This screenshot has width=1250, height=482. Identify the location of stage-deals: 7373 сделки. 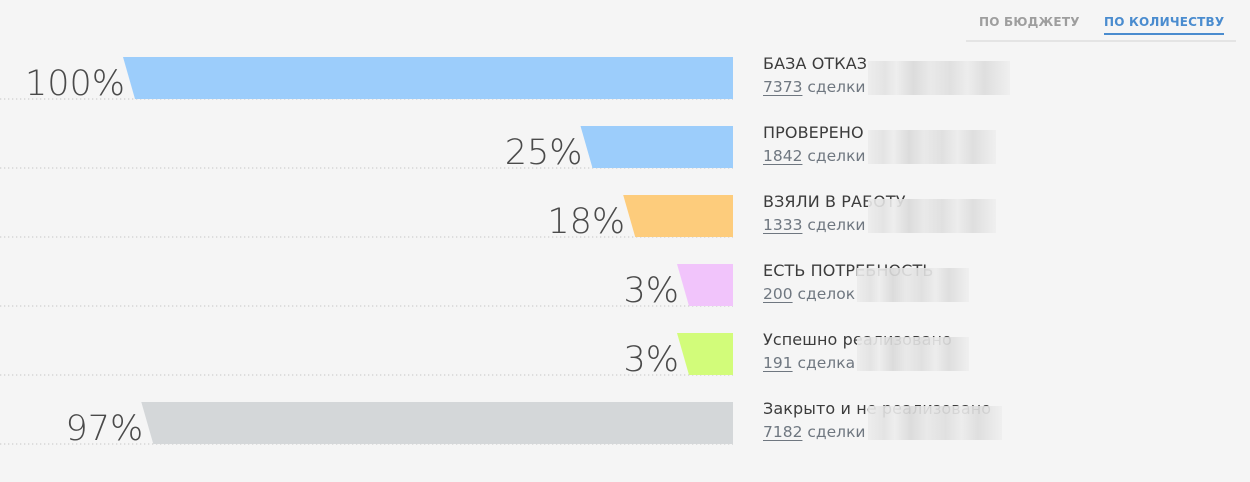
(923, 78).